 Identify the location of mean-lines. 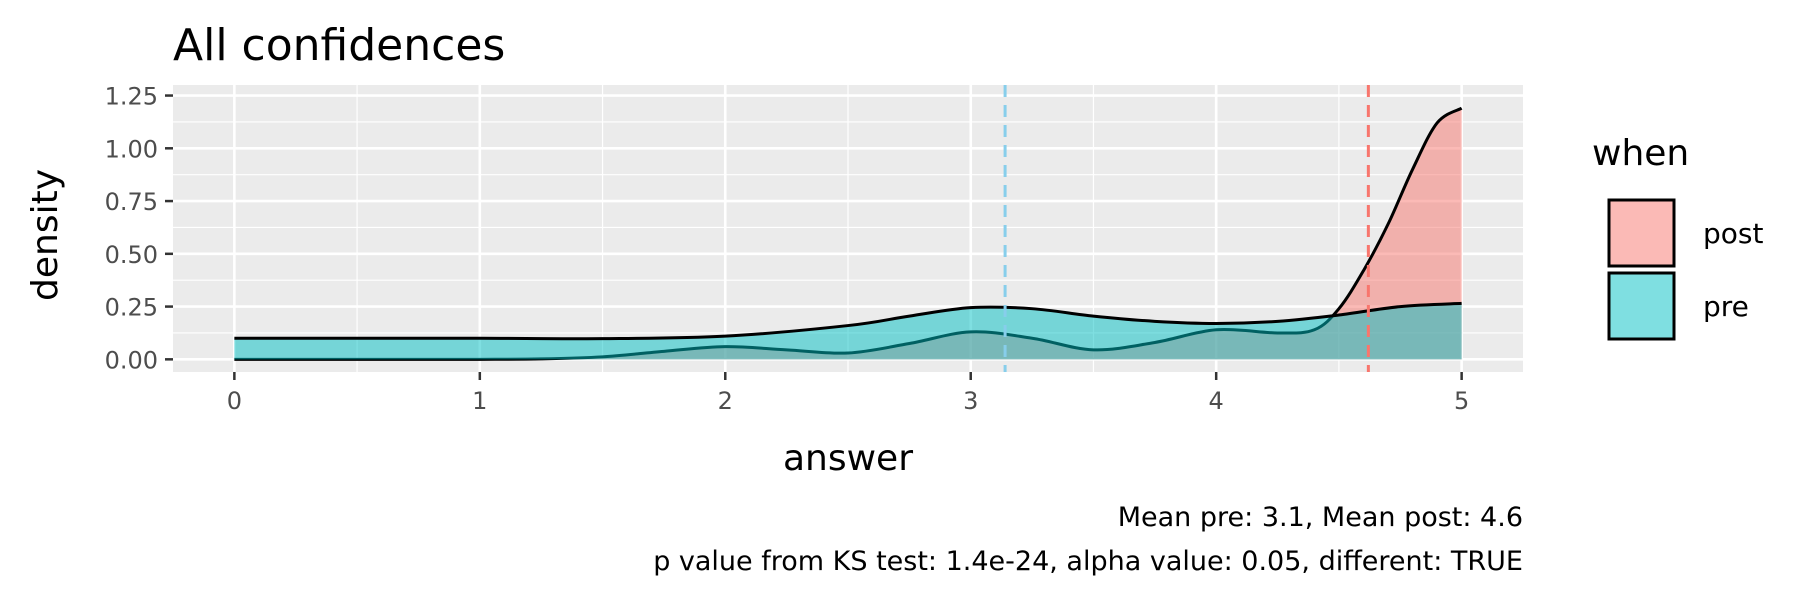
(1186, 228).